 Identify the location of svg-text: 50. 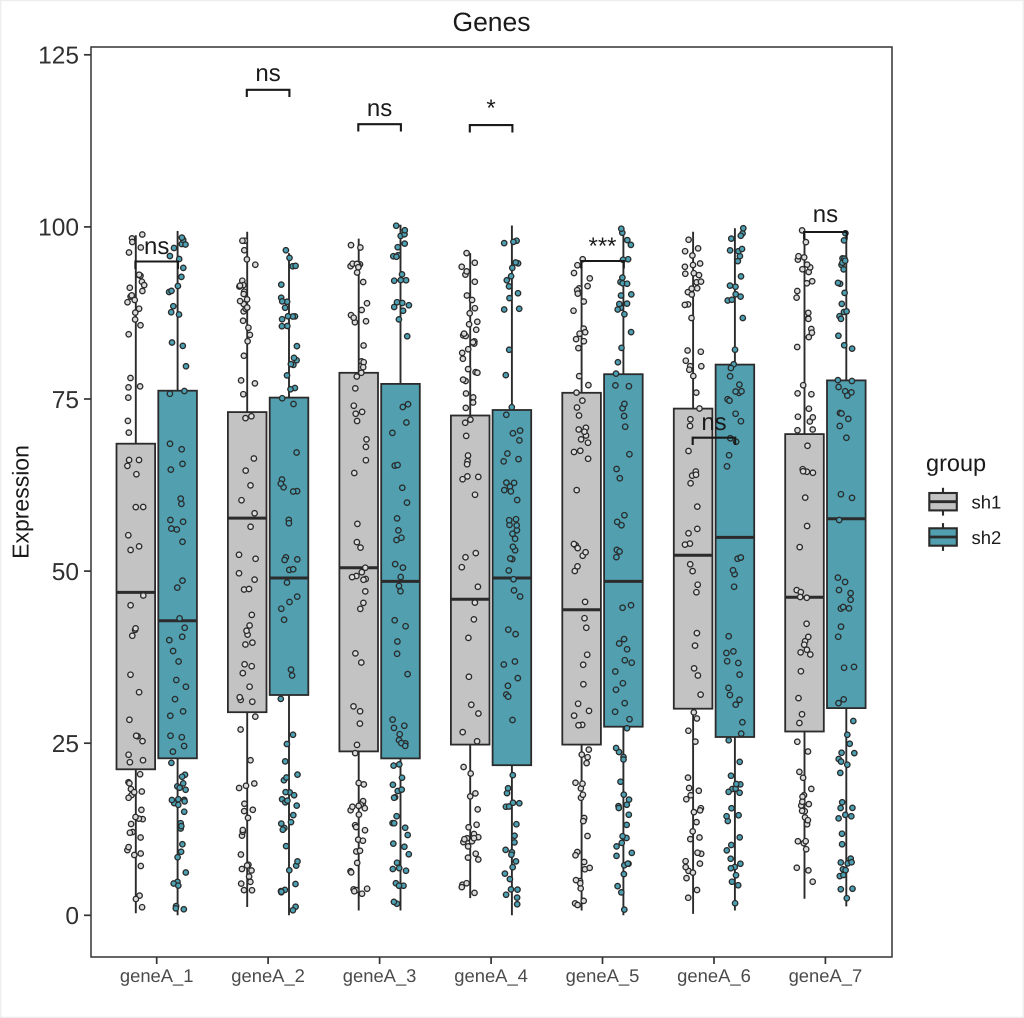
(65, 572).